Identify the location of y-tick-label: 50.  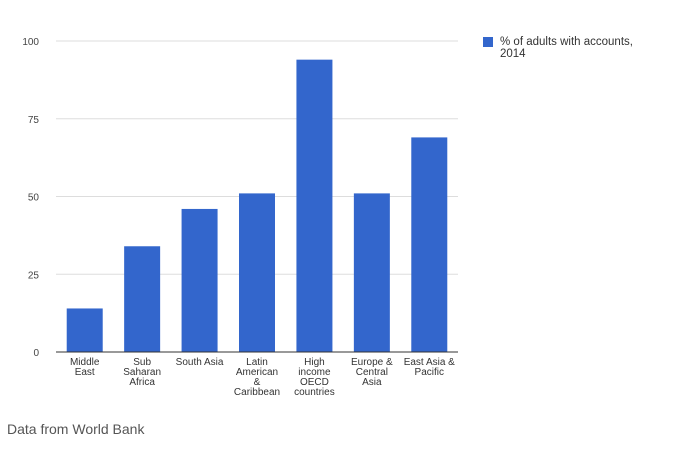
(34, 198).